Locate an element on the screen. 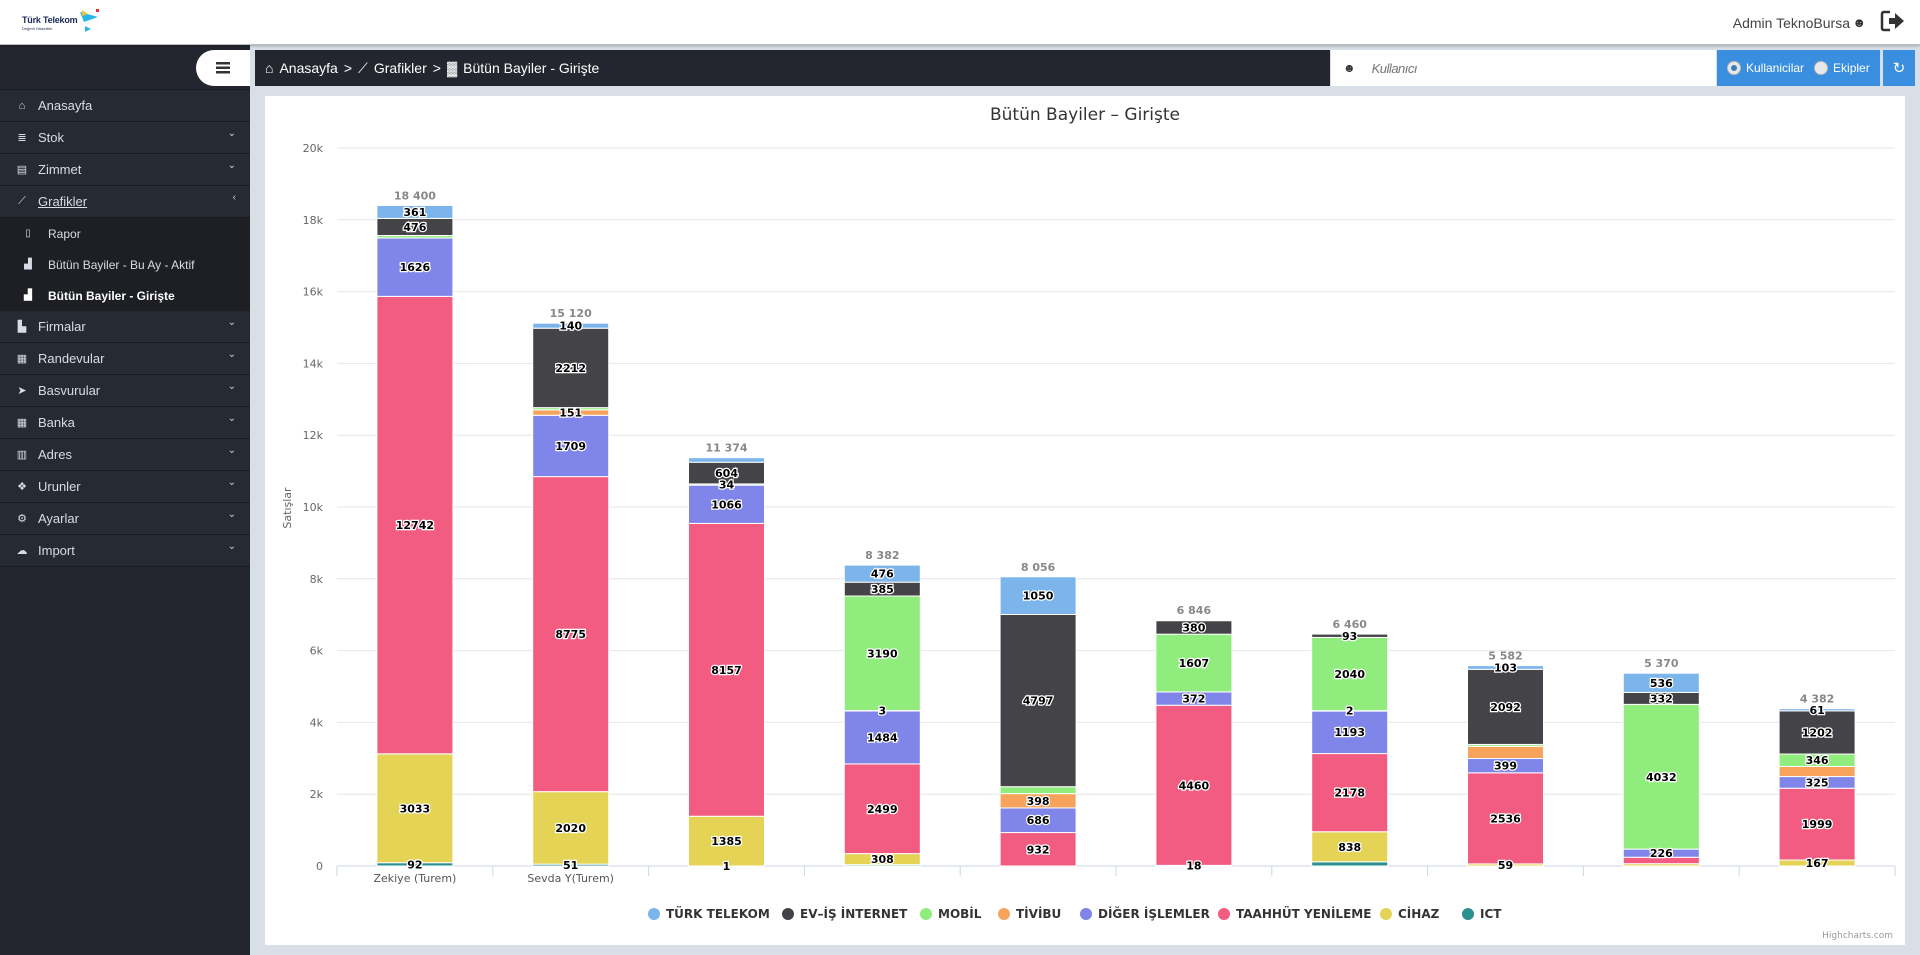  sidebar-item-import: ☁ Import ⌄ is located at coordinates (125, 551).